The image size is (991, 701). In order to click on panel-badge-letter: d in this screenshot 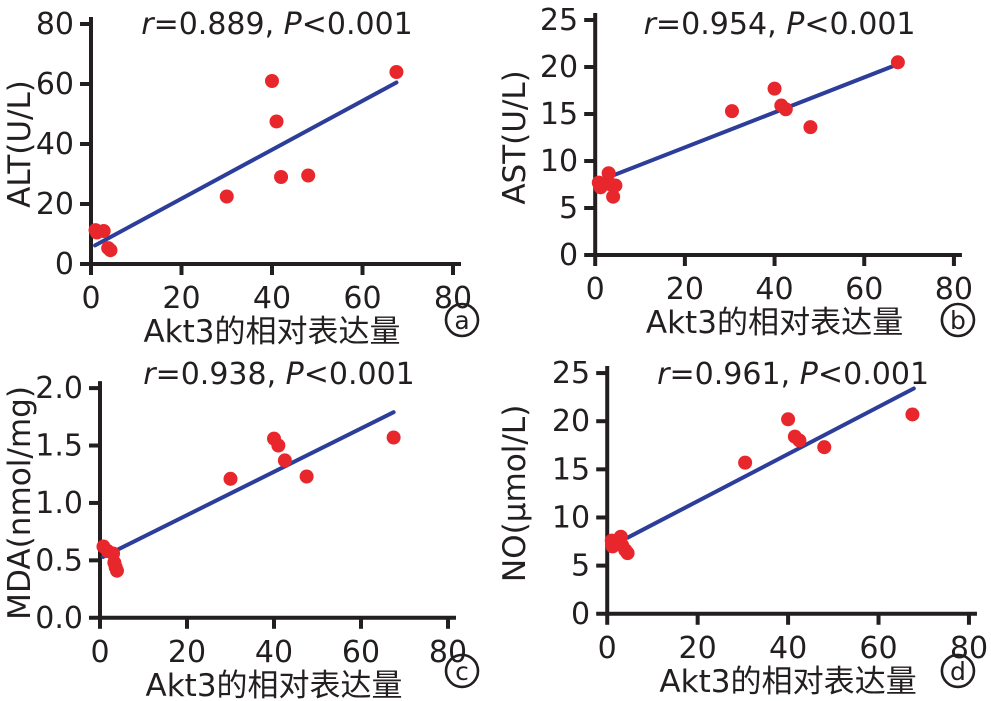, I will do `click(958, 671)`.